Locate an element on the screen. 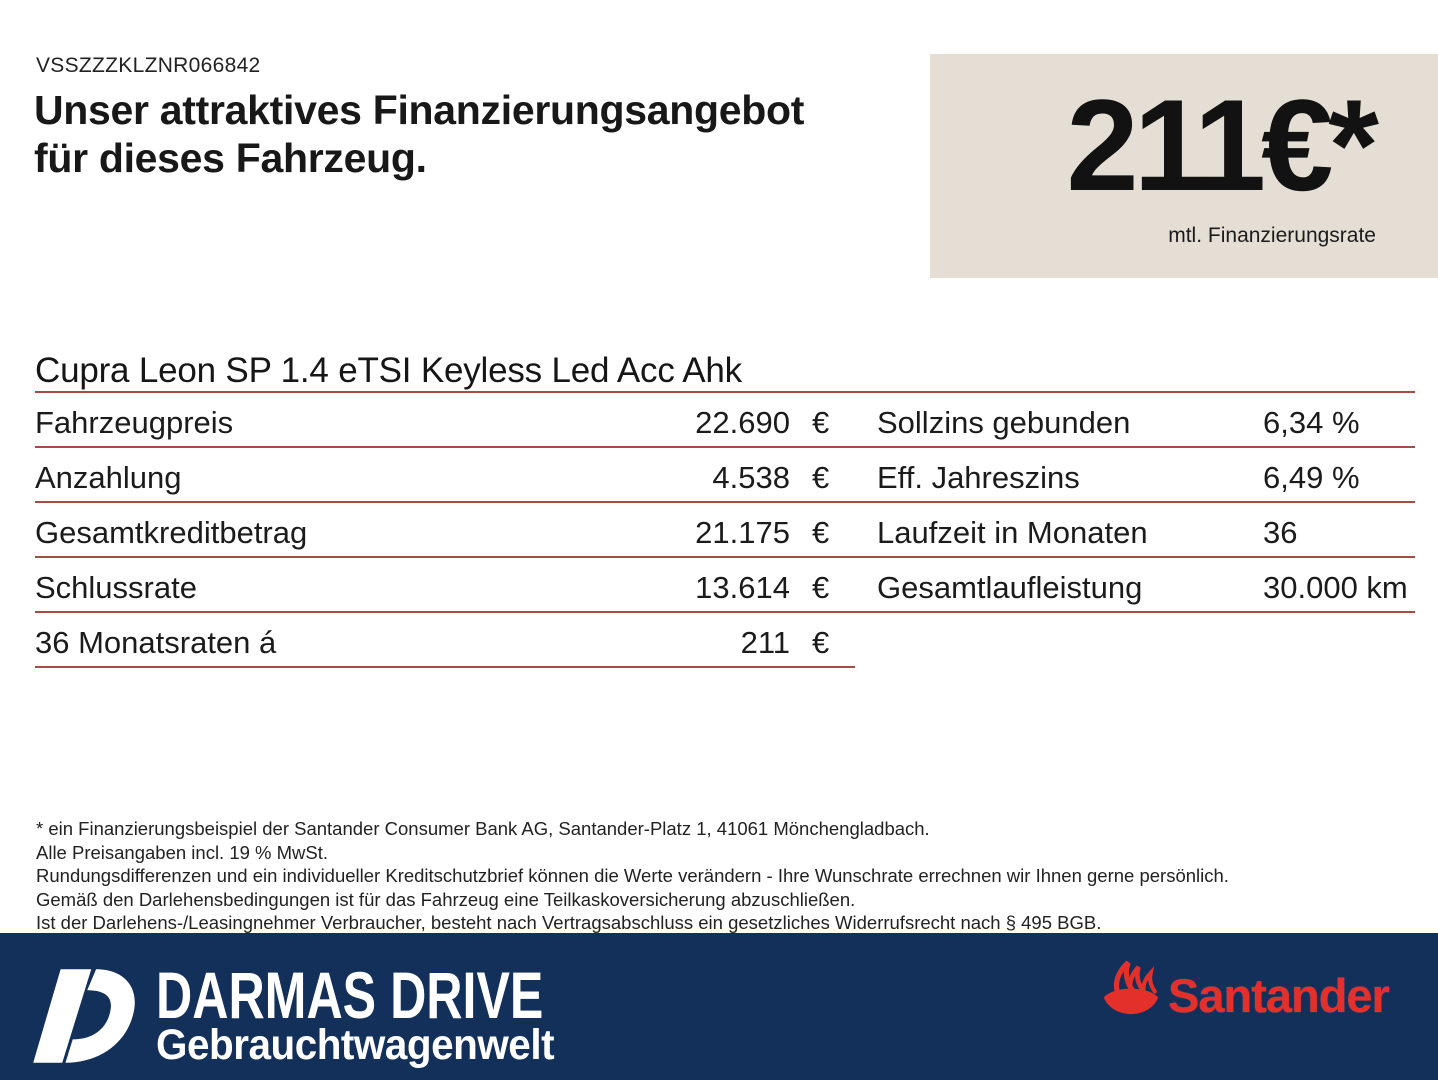  row-label: Gesamtkreditbetrag is located at coordinates (171, 532).